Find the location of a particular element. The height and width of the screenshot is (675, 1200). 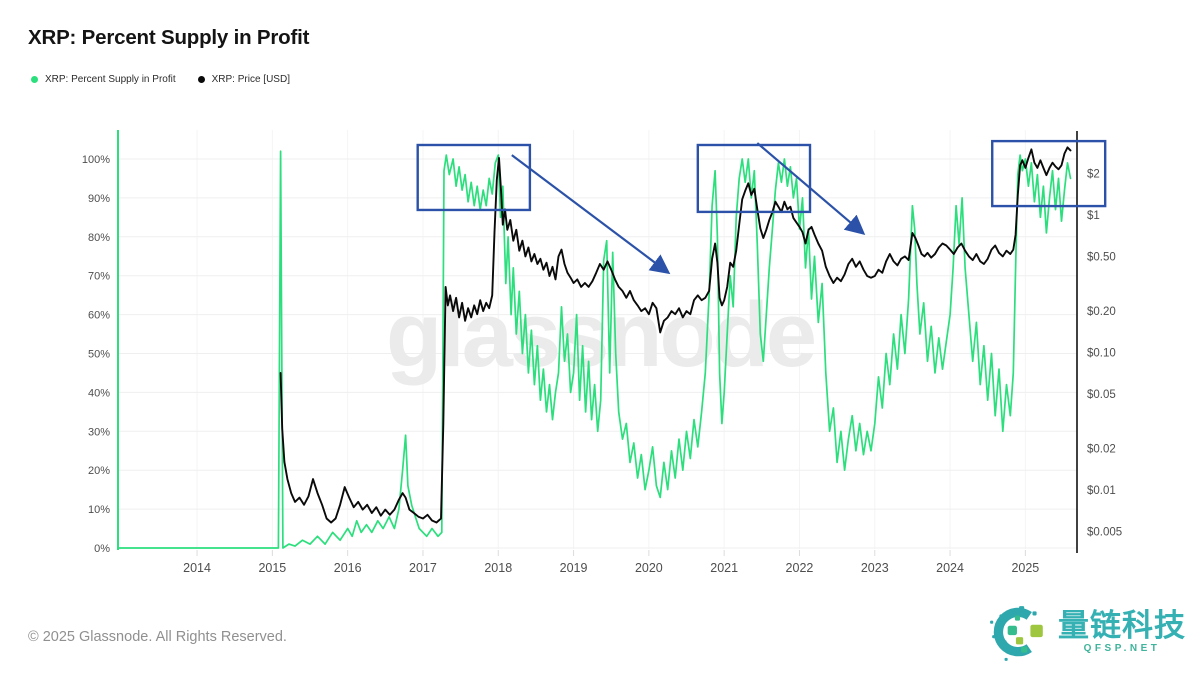

y-left-tick-label: 90% is located at coordinates (99, 199).